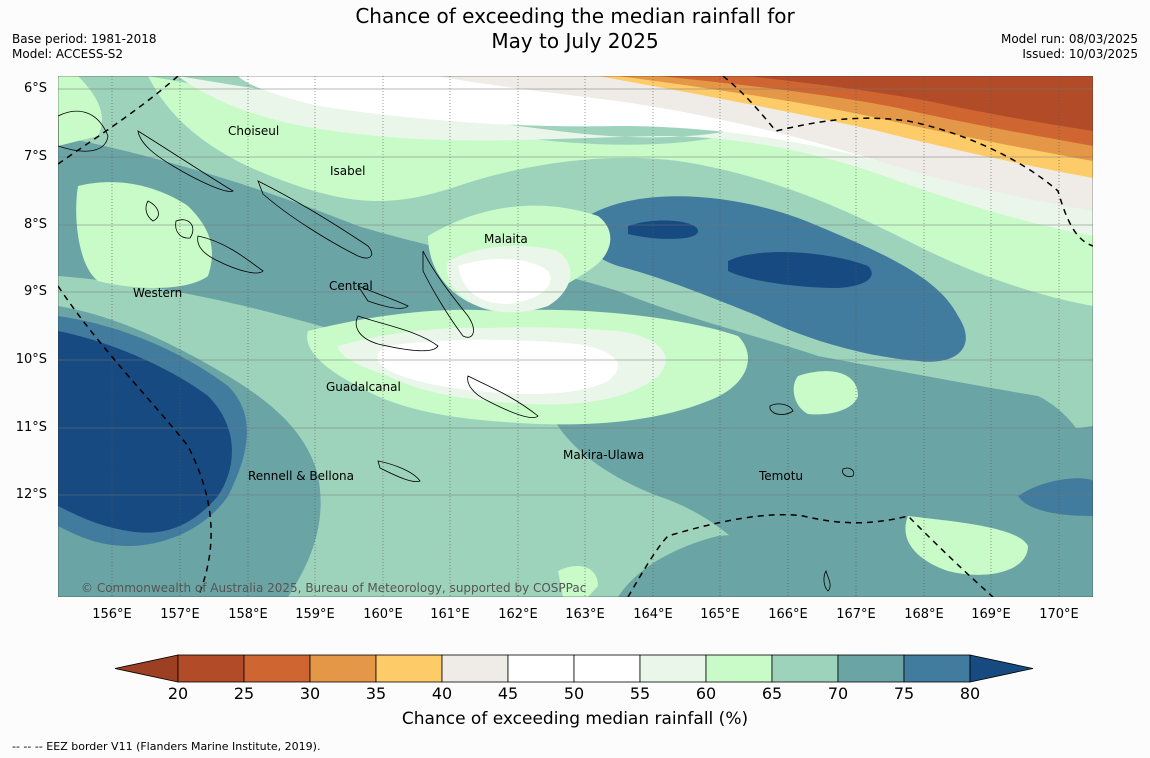  I want to click on colorbar-extend-high, so click(1001, 668).